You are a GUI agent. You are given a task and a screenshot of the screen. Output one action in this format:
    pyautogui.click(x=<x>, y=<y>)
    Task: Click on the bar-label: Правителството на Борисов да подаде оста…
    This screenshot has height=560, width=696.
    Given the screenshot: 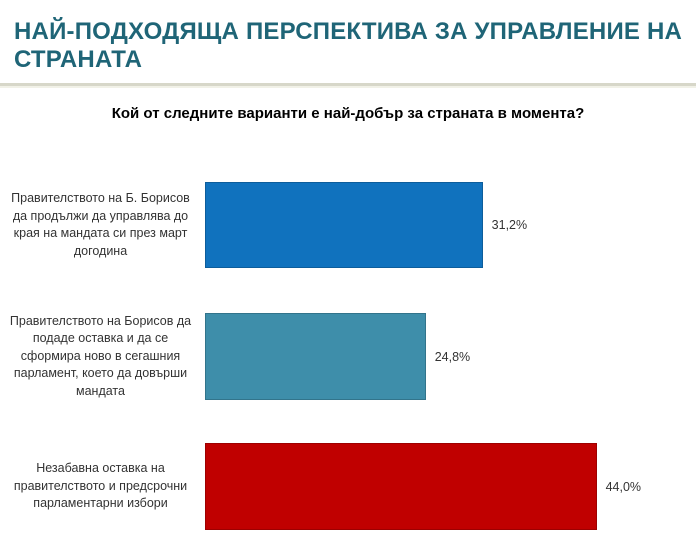 What is the action you would take?
    pyautogui.click(x=100, y=355)
    